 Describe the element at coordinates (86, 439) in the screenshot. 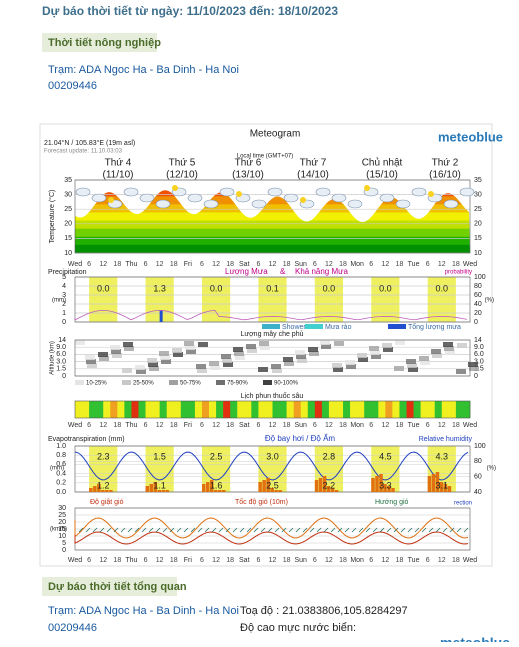

I see `panel-label: Evapotranspiration (mm)` at that location.